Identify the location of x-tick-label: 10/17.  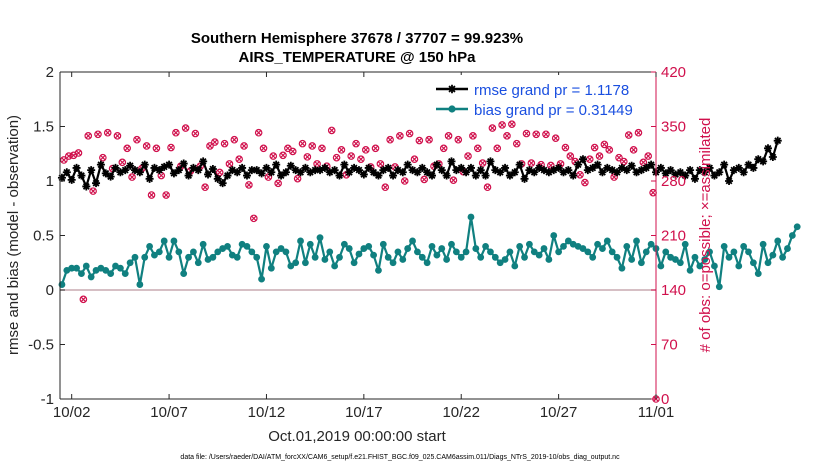
(364, 412).